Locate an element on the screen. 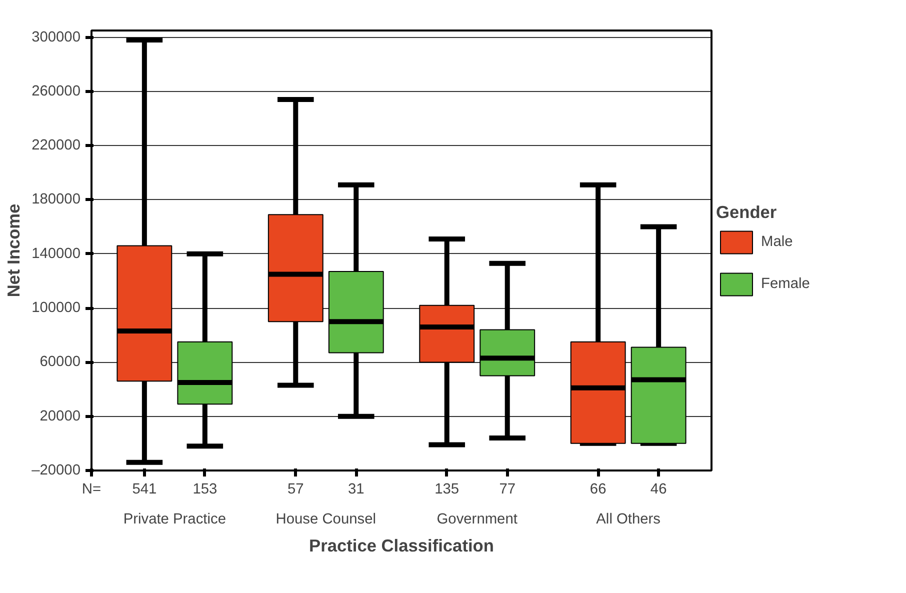 This screenshot has width=906, height=593. text: 66 is located at coordinates (598, 490).